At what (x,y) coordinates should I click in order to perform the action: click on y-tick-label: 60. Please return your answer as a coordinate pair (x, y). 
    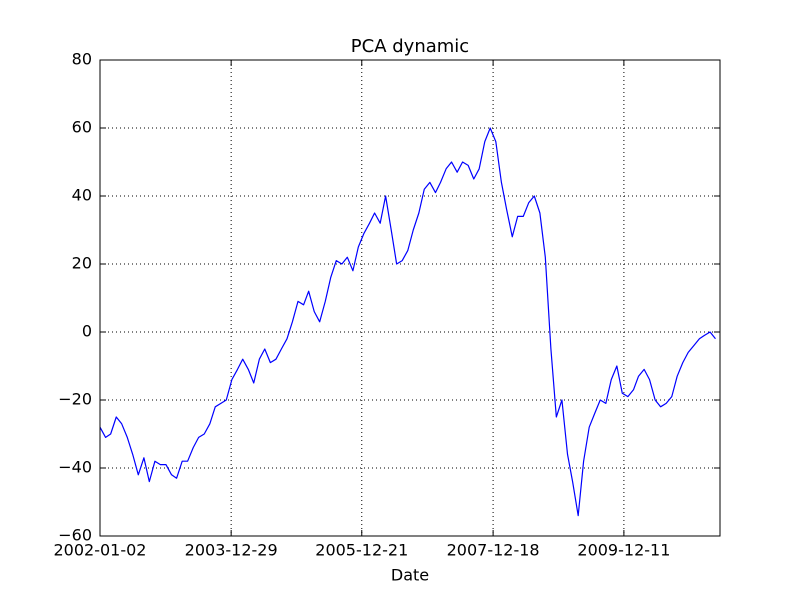
    Looking at the image, I should click on (82, 127).